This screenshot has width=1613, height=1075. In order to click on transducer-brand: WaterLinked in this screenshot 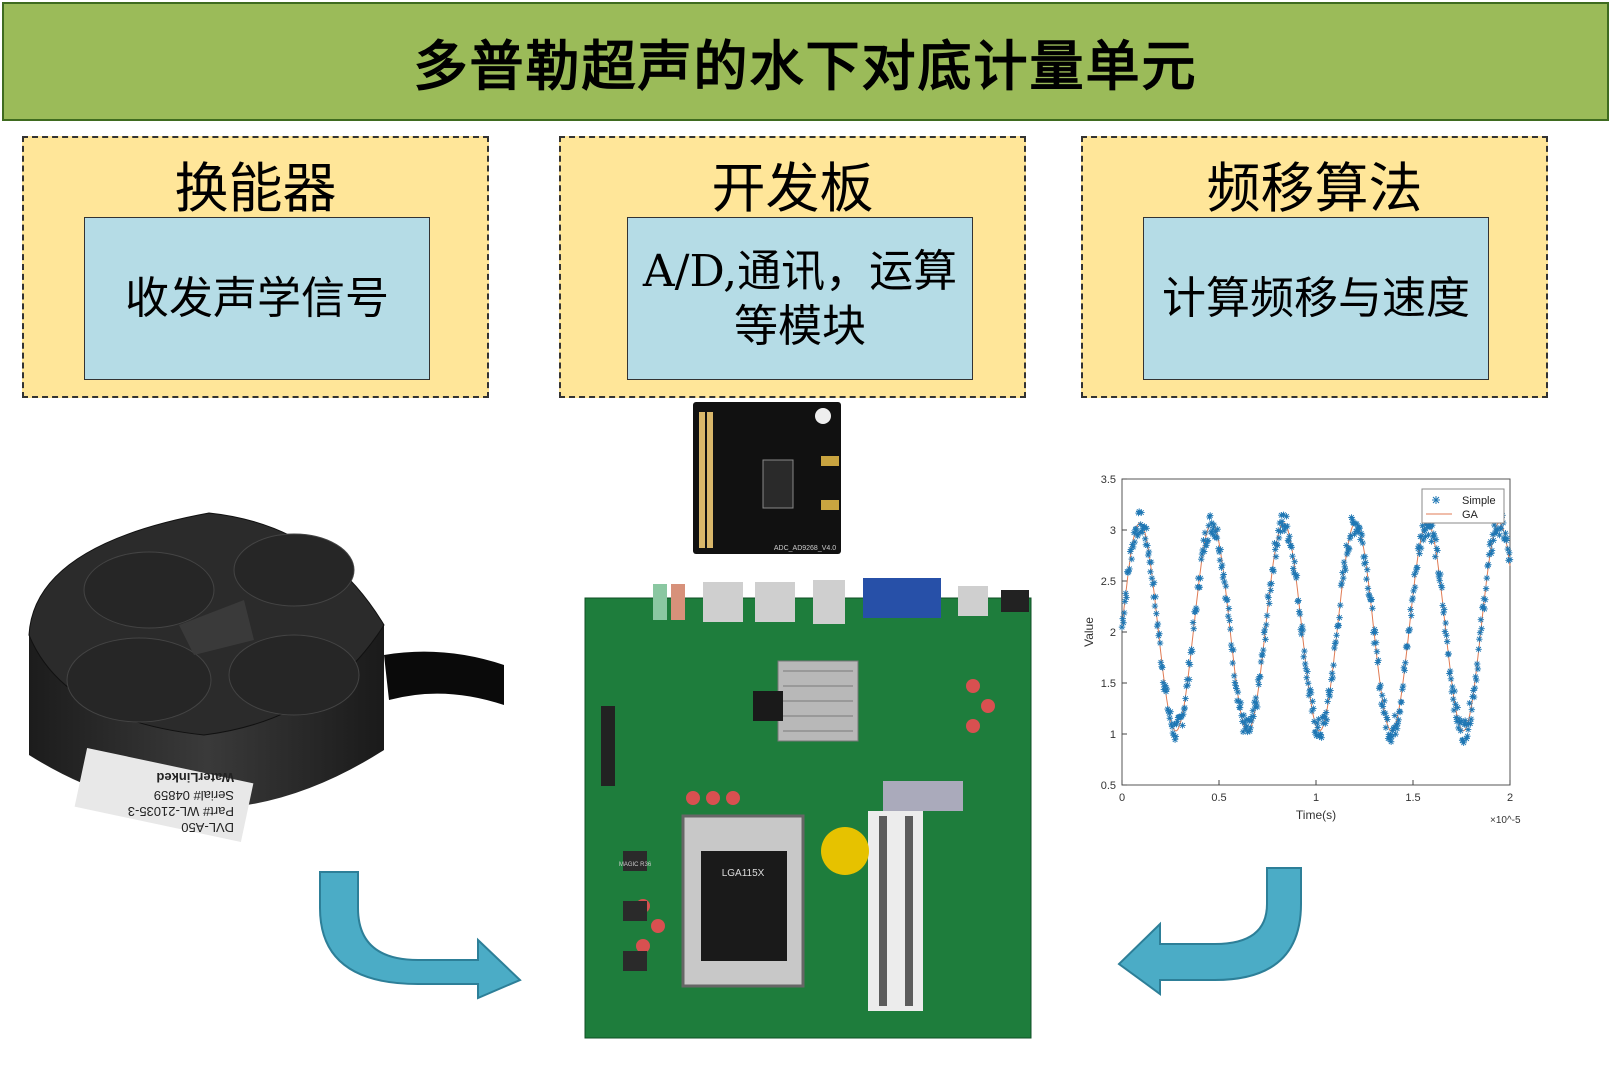, I will do `click(195, 777)`.